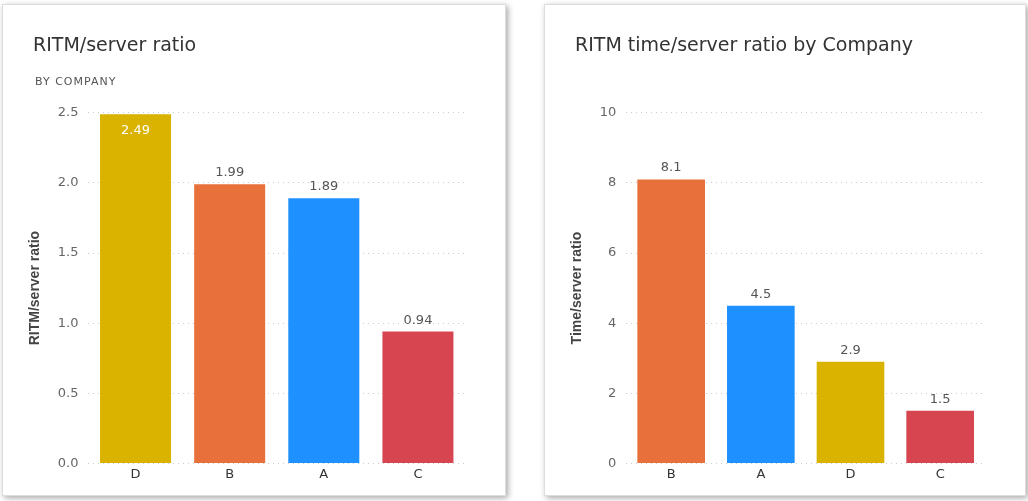  What do you see at coordinates (608, 112) in the screenshot?
I see `y-tick-label: 10` at bounding box center [608, 112].